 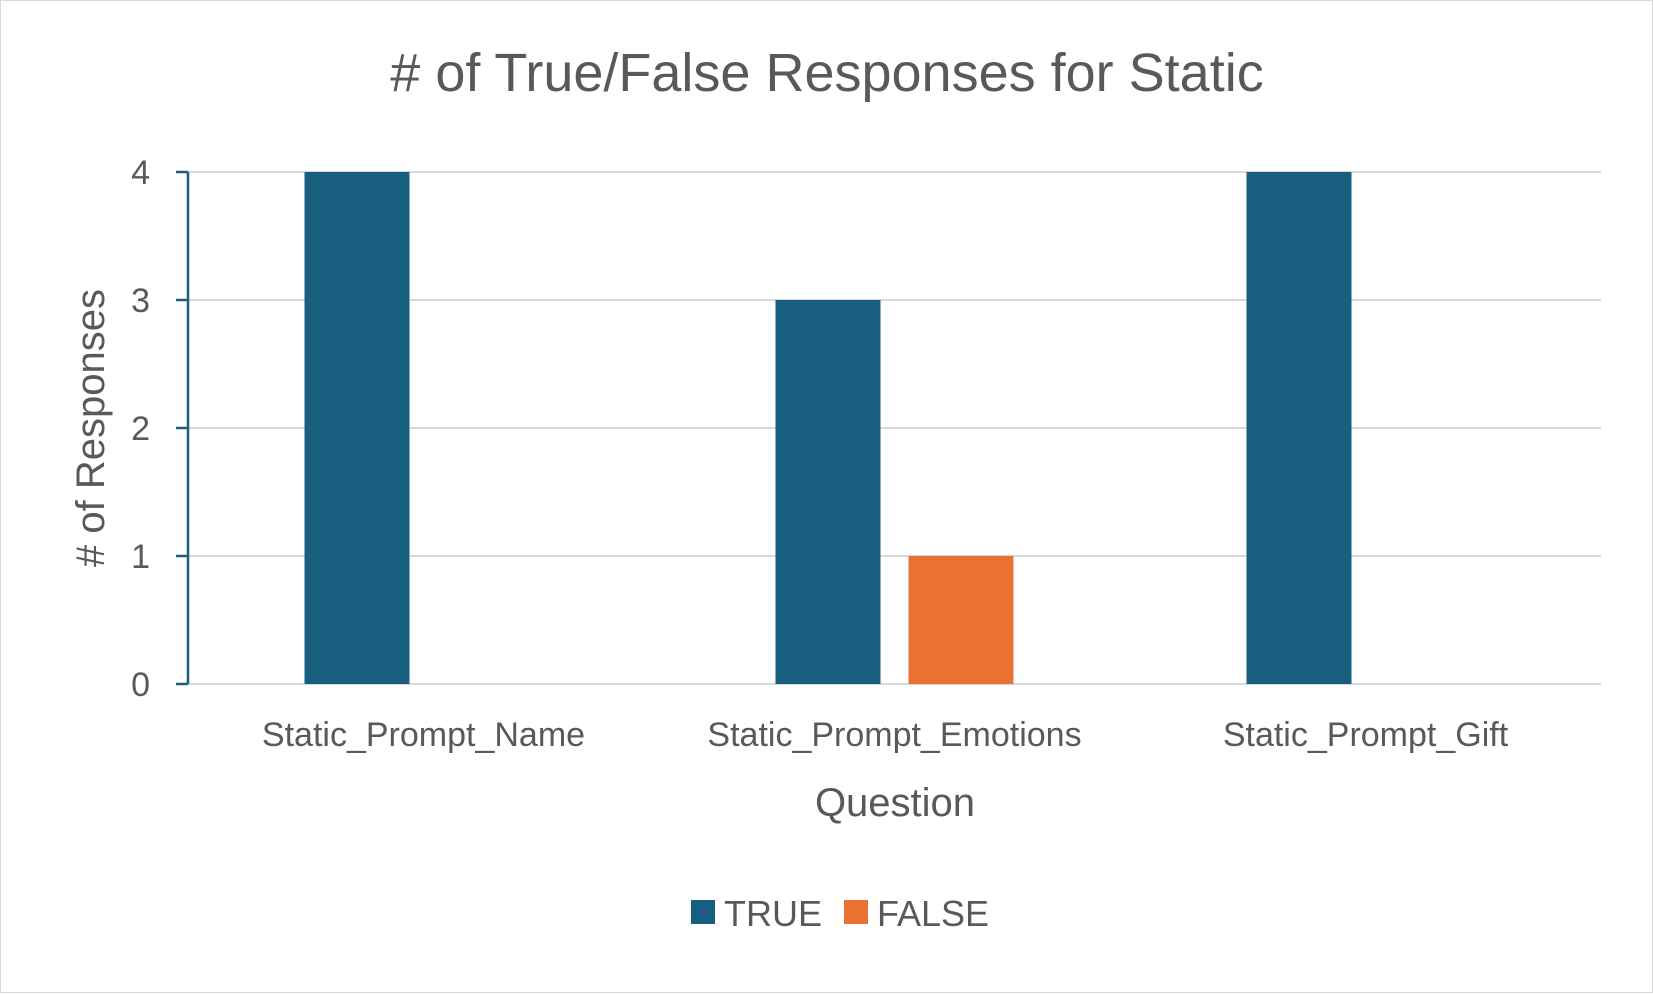 I want to click on x-tick-label: Static_Prompt_Emotions, so click(x=894, y=735).